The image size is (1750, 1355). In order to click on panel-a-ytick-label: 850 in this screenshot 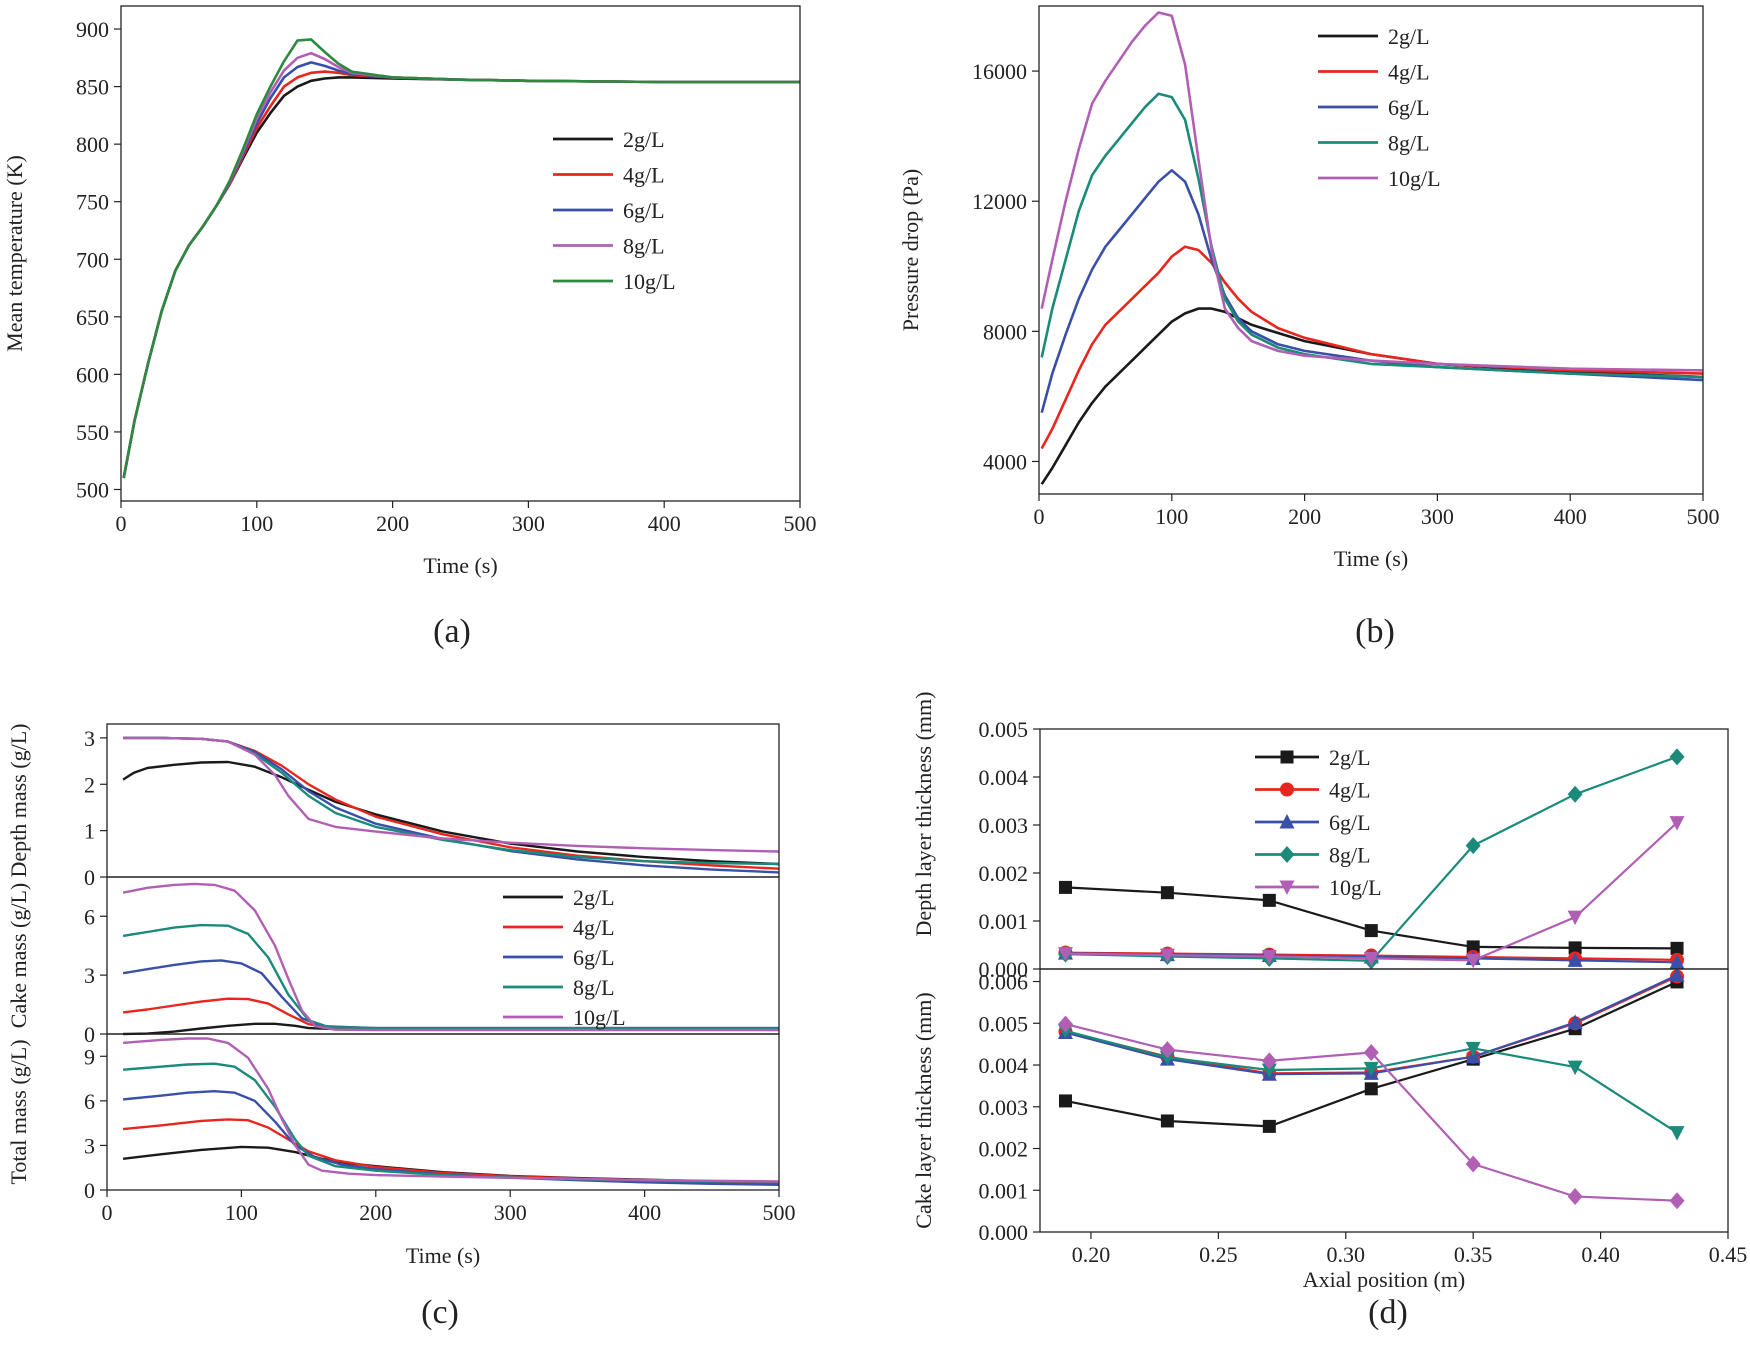, I will do `click(92, 87)`.